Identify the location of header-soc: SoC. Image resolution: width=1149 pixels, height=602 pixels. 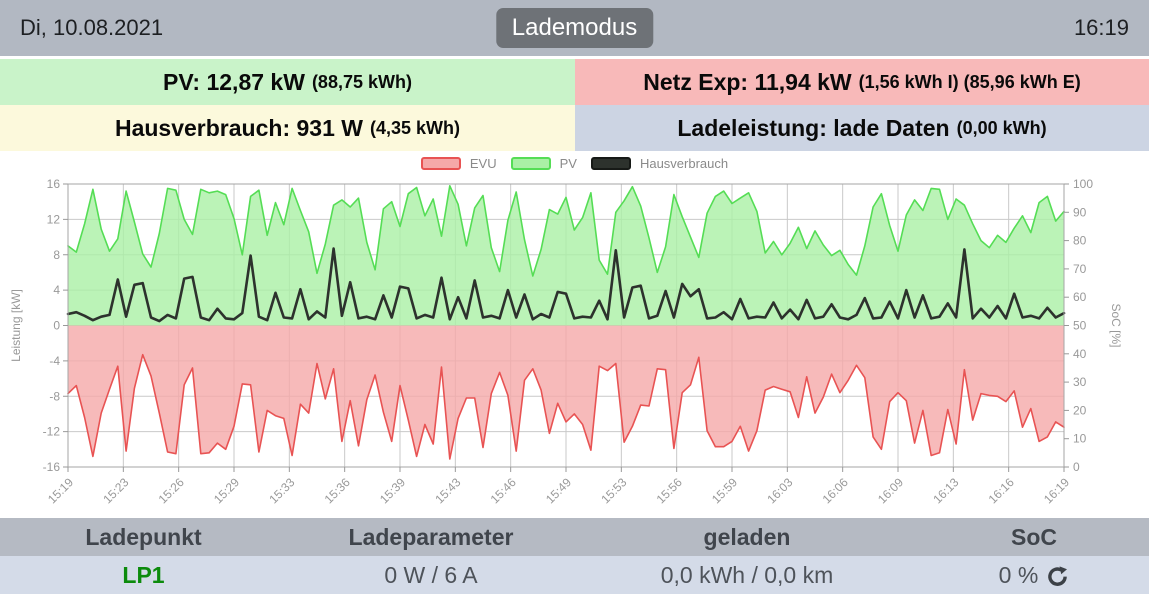
(1034, 537).